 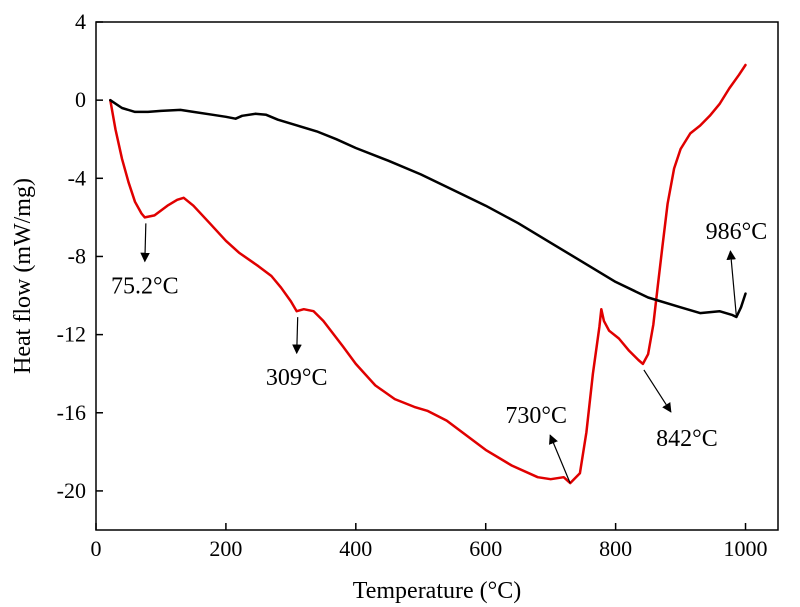 I want to click on y-tick-label: -20, so click(x=71, y=490).